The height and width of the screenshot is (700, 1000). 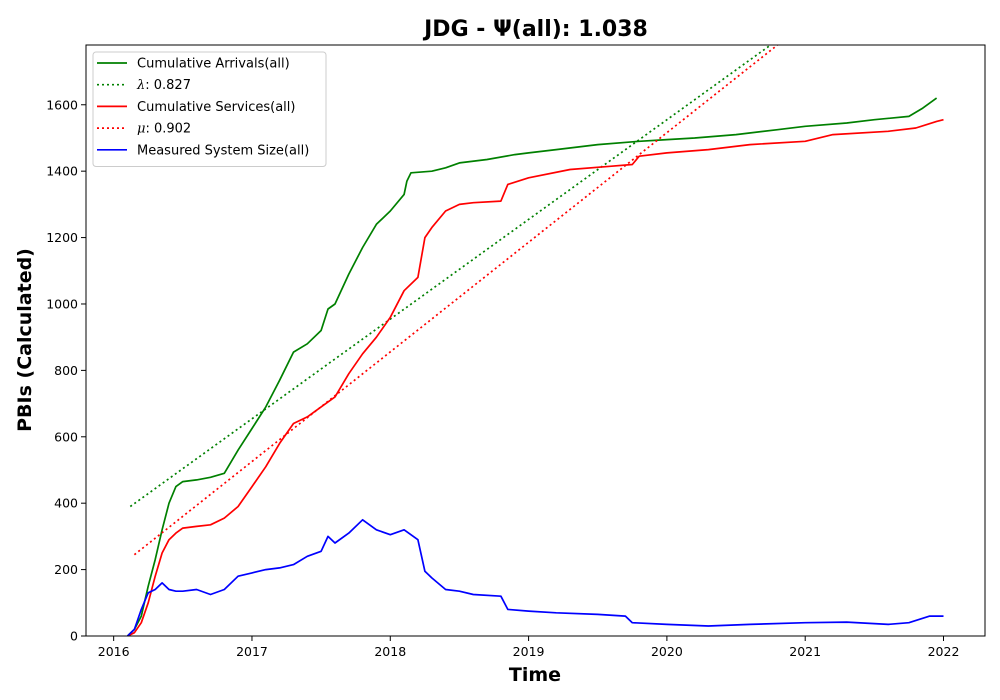 I want to click on y-tick-label: 1000, so click(x=62, y=303).